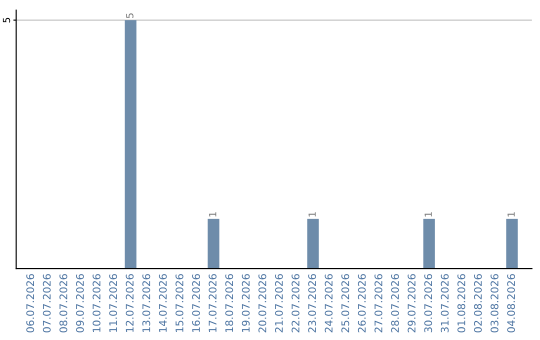 The width and height of the screenshot is (540, 340). I want to click on x-tick-label: 30.07.2026, so click(428, 303).